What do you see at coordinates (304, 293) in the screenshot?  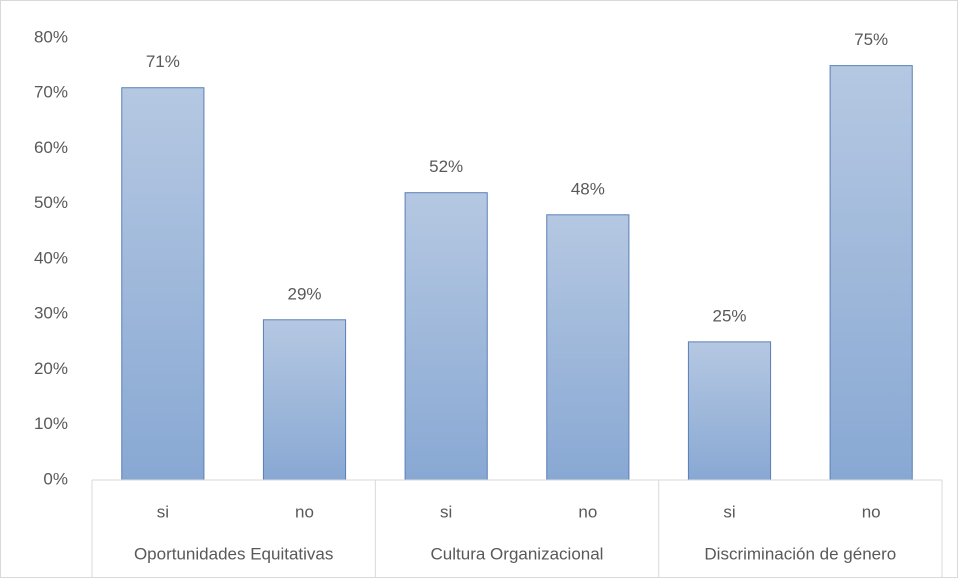 I see `data-label: 29%` at bounding box center [304, 293].